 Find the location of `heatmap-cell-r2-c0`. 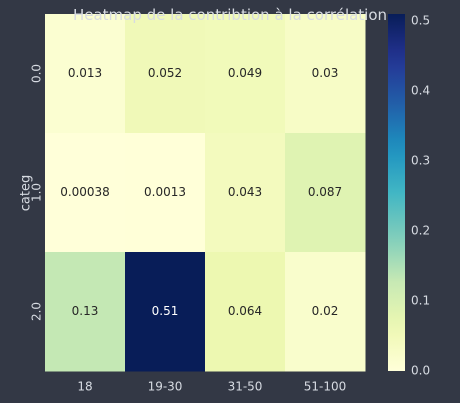

heatmap-cell-r2-c0 is located at coordinates (85, 312).